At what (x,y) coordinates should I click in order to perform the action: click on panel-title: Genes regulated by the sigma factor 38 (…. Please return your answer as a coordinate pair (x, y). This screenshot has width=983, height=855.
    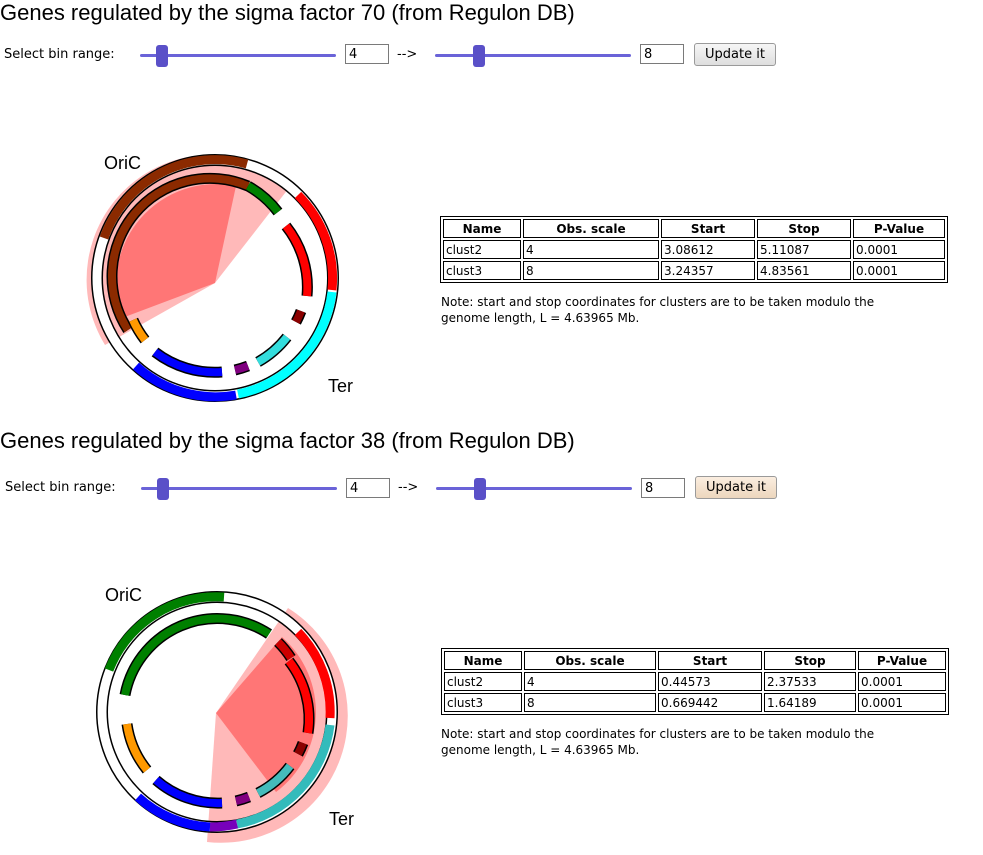
    Looking at the image, I should click on (287, 440).